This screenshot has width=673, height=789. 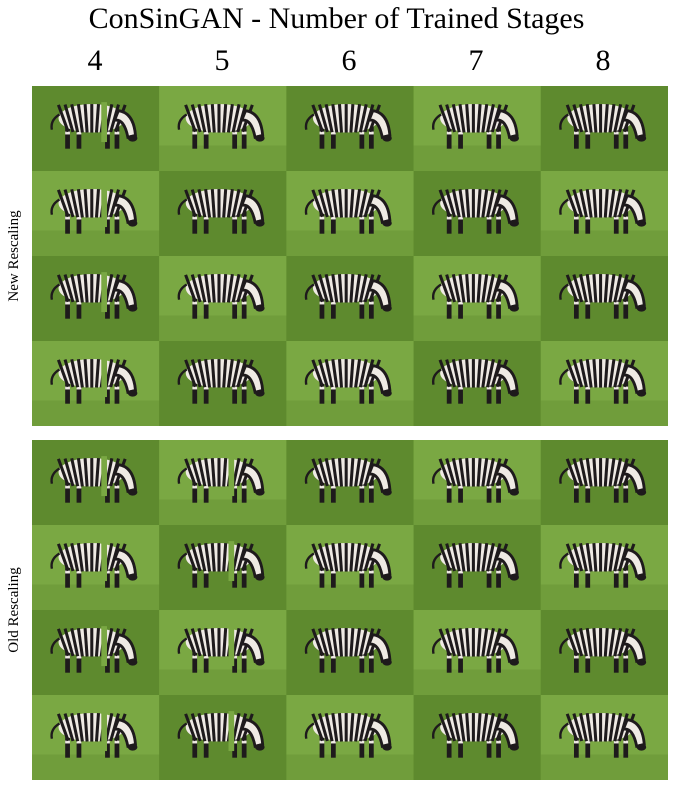 I want to click on column-label-4: 4, so click(x=95, y=60).